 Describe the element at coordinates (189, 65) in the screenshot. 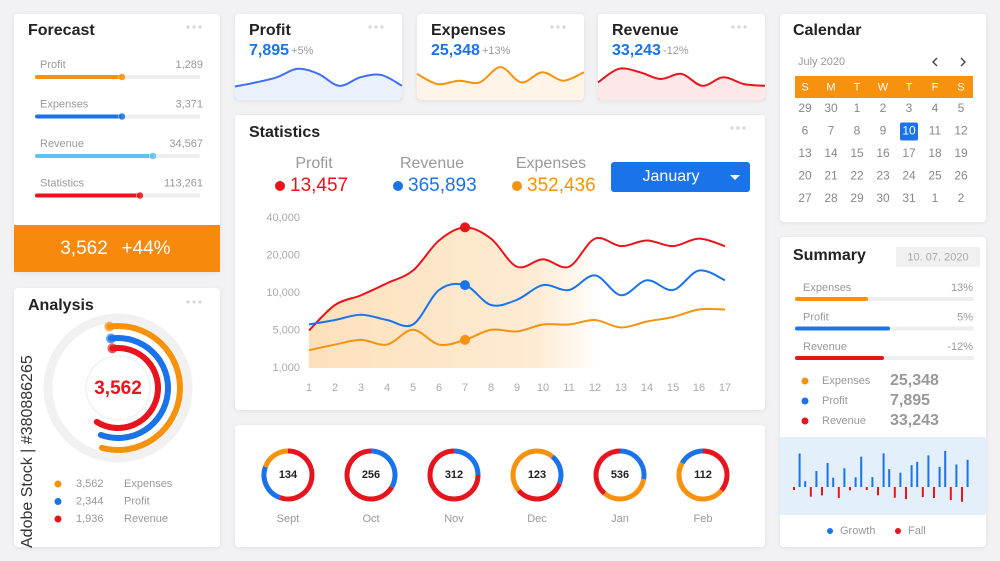

I see `forecast-value: 1,289` at that location.